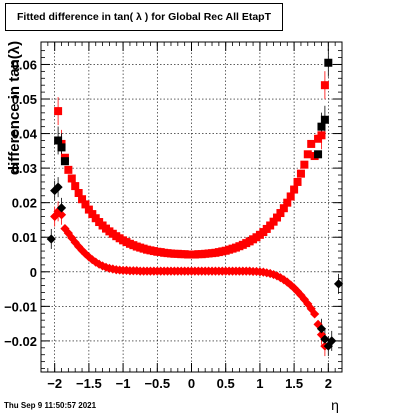  Describe the element at coordinates (123, 383) in the screenshot. I see `x-tick-label: −1` at that location.